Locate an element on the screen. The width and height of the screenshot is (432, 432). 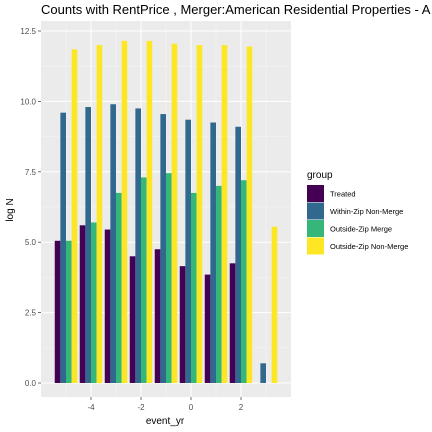
x-tick-label: 2 is located at coordinates (241, 407).